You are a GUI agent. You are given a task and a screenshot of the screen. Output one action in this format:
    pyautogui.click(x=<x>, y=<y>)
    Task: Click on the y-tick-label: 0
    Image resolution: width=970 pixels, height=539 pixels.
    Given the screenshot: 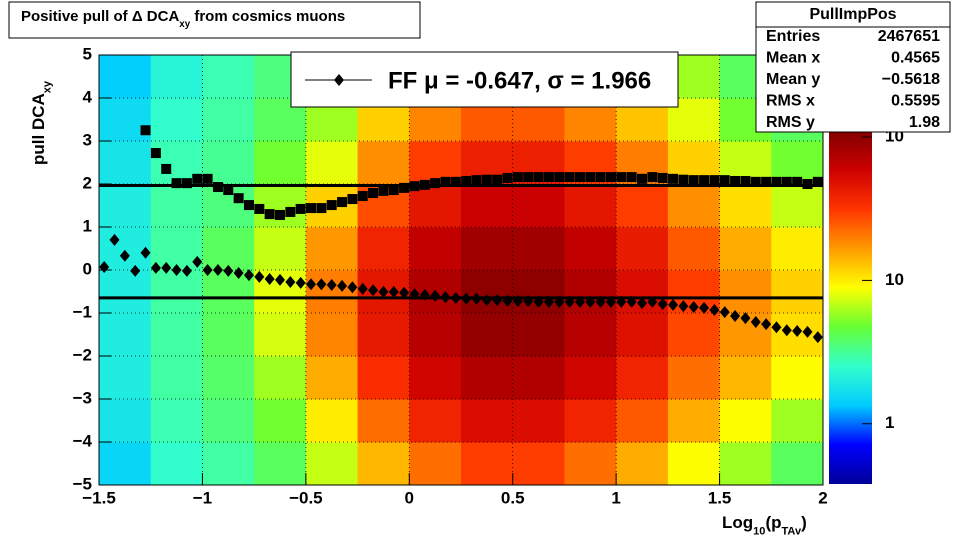 What is the action you would take?
    pyautogui.click(x=87, y=268)
    